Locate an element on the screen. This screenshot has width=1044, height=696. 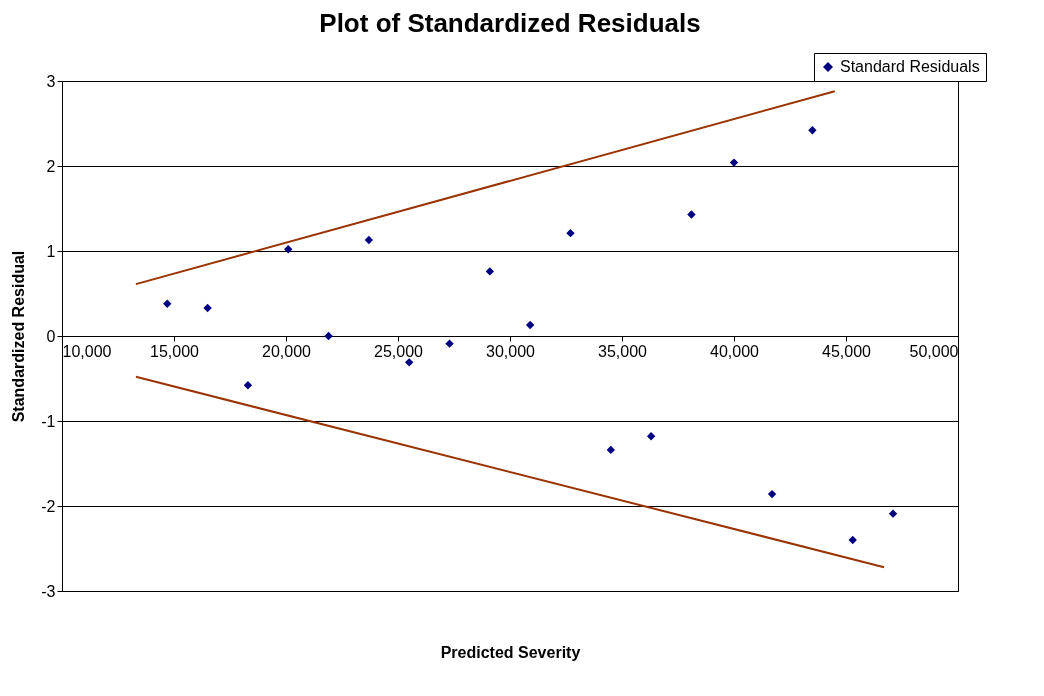
x-tick-label: 10,000 is located at coordinates (87, 351).